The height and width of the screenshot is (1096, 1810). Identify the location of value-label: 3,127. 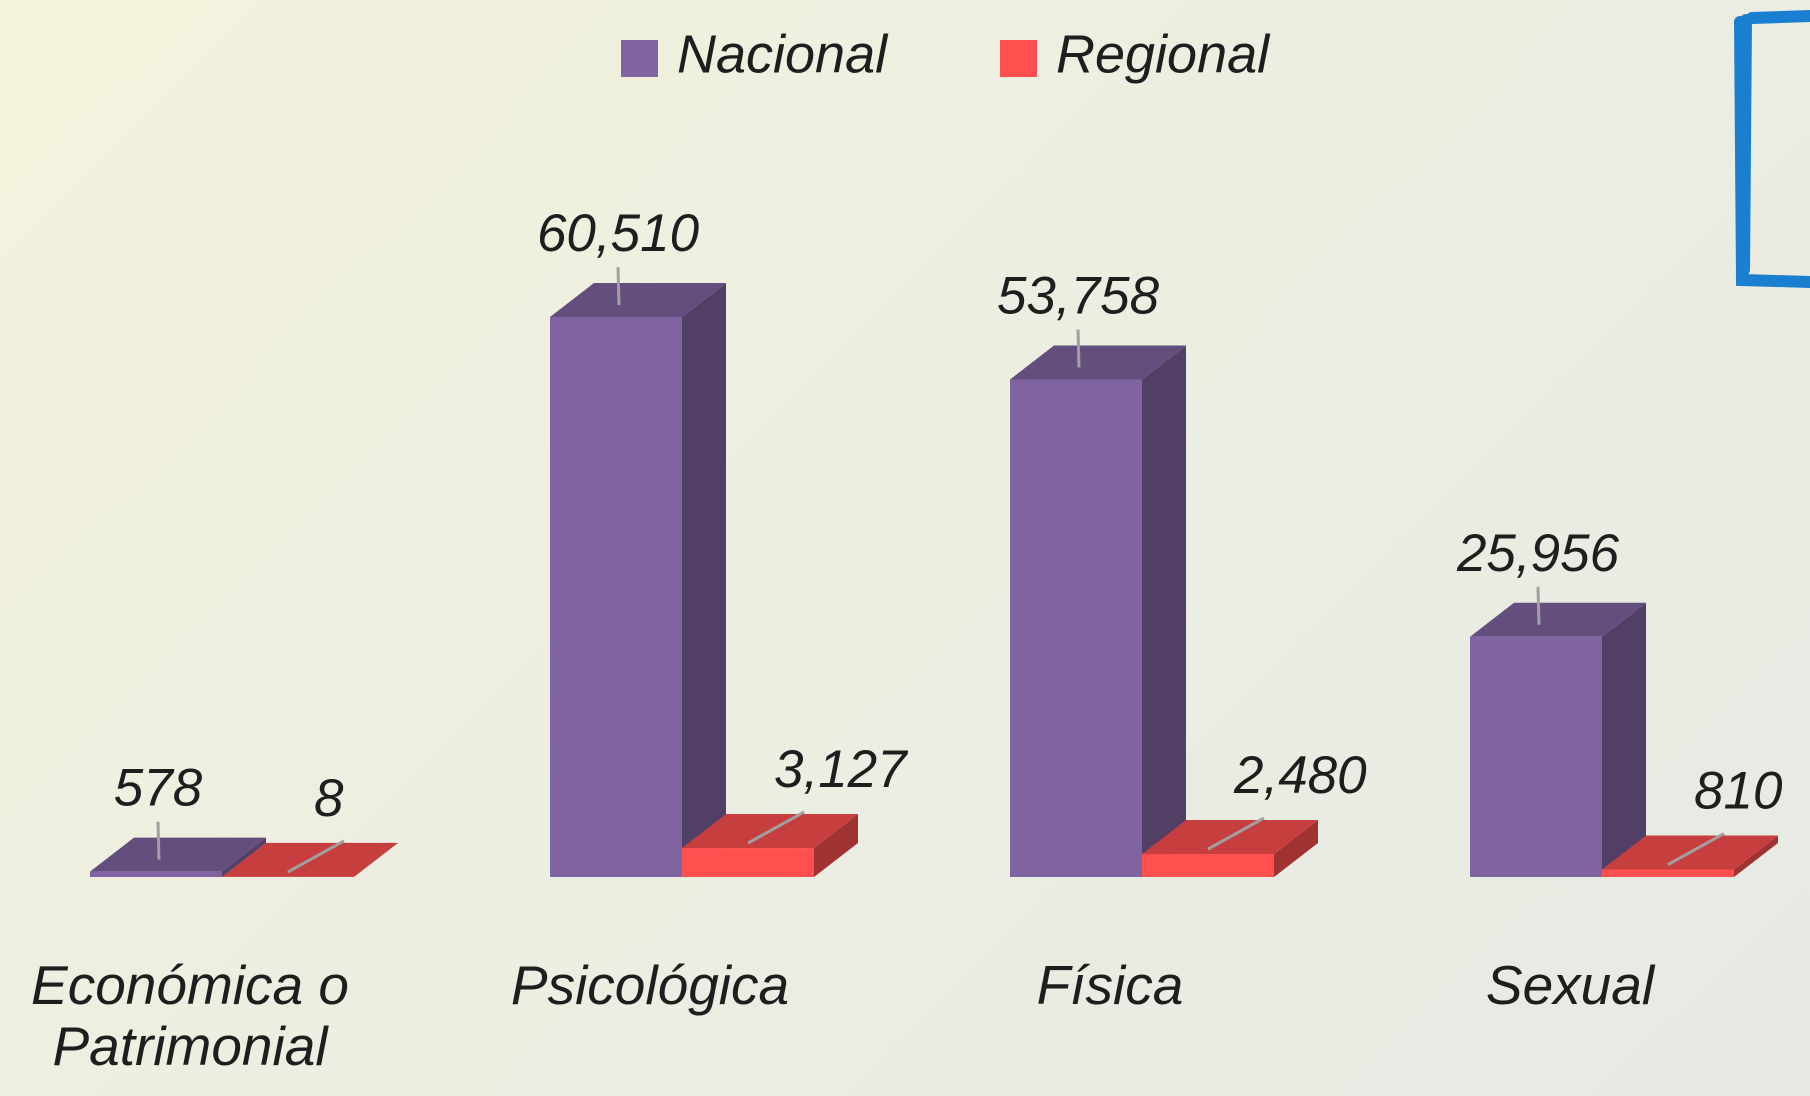
(841, 769).